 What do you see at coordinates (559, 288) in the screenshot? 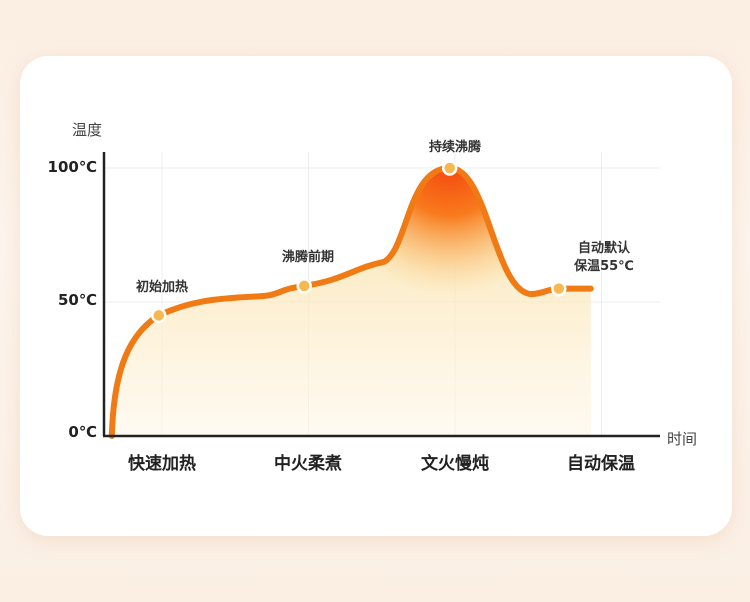
I see `data-point-a4` at bounding box center [559, 288].